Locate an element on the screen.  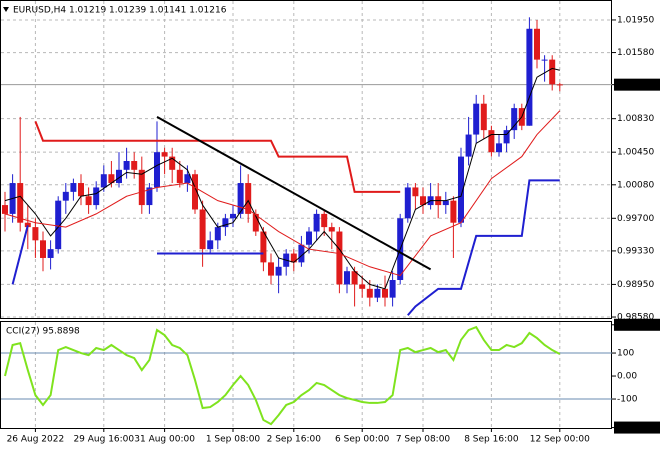
y-tick-label: 1.00450 is located at coordinates (635, 153).